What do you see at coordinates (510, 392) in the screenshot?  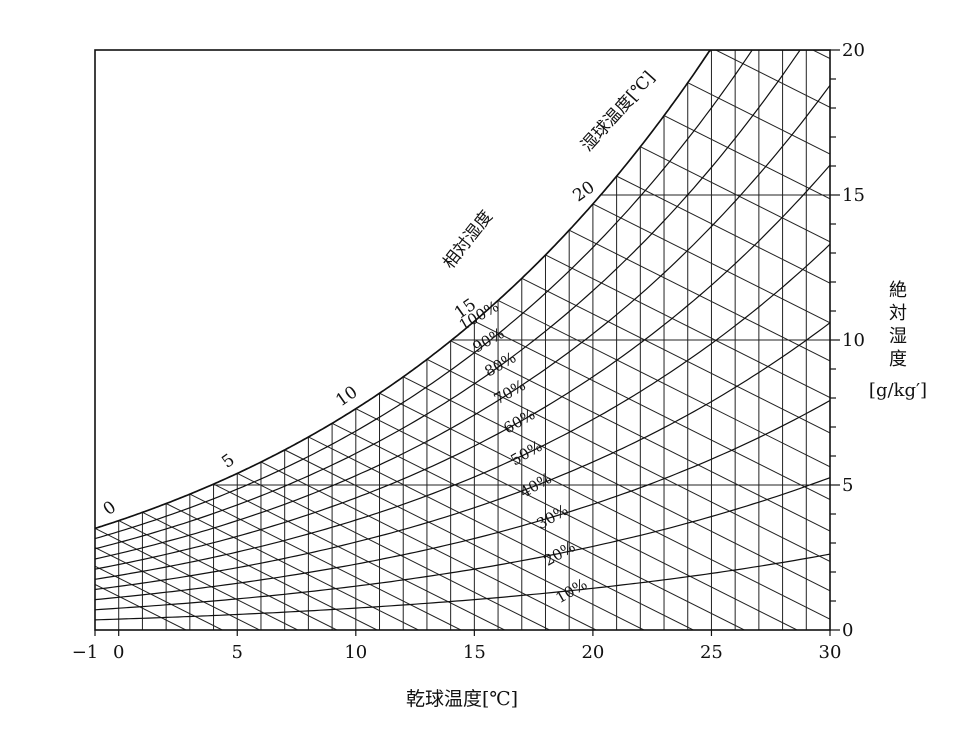 I see `rh-curve-label: 70%` at bounding box center [510, 392].